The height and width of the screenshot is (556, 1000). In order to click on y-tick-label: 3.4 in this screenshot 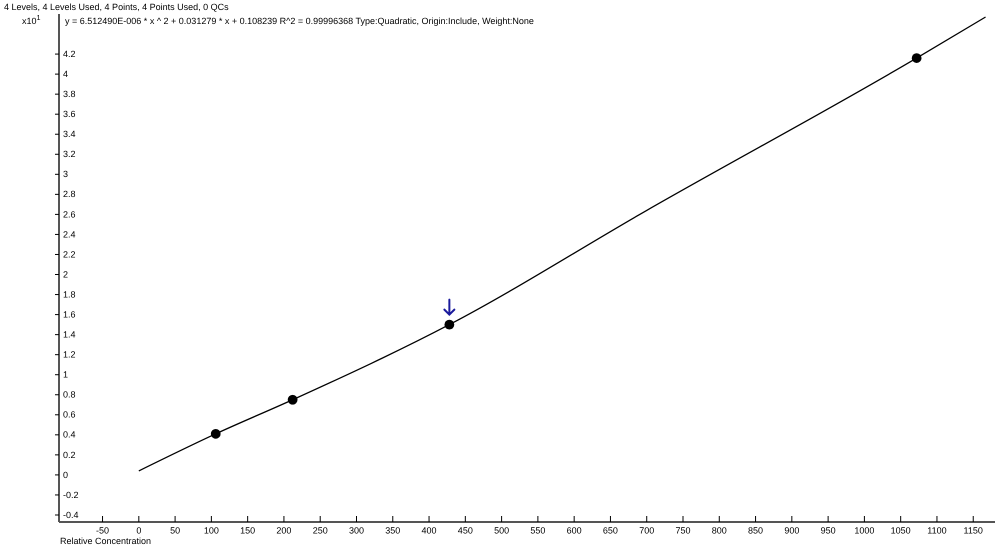, I will do `click(69, 134)`.